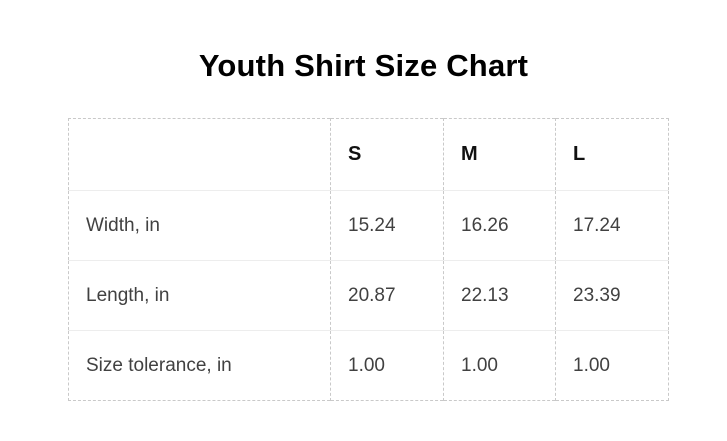 The width and height of the screenshot is (727, 441). I want to click on table-row-length: Length, in 20.87 22.13 23.39, so click(368, 295).